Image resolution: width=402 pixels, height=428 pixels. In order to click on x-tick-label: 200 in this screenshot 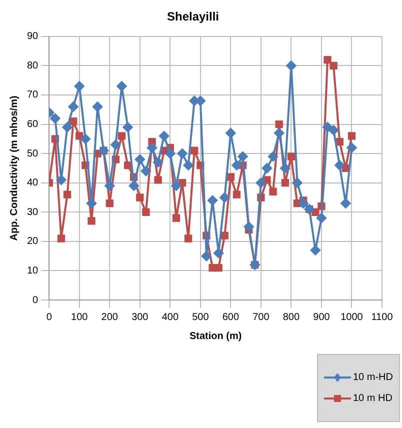, I will do `click(109, 317)`.